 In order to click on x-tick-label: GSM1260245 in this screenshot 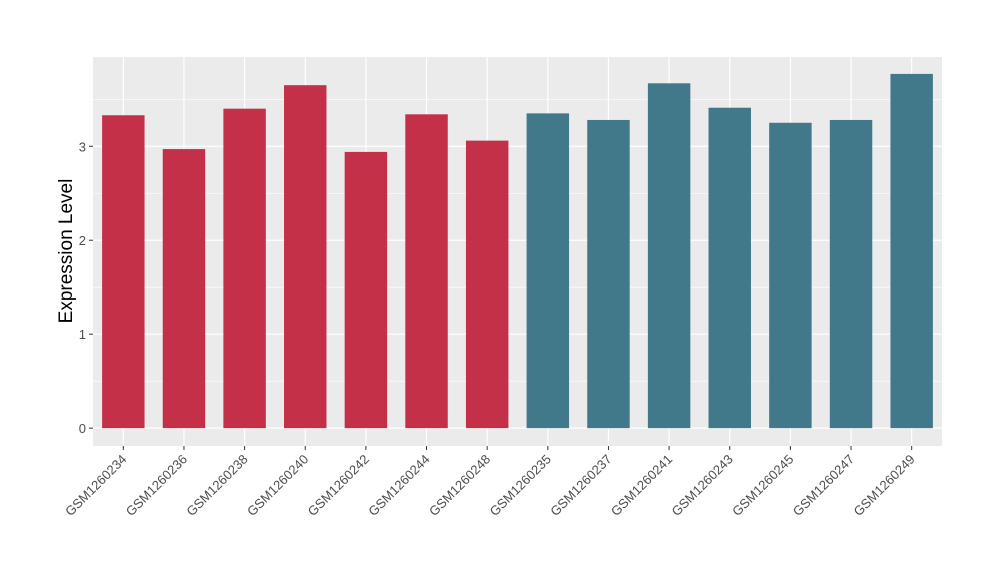, I will do `click(762, 485)`.